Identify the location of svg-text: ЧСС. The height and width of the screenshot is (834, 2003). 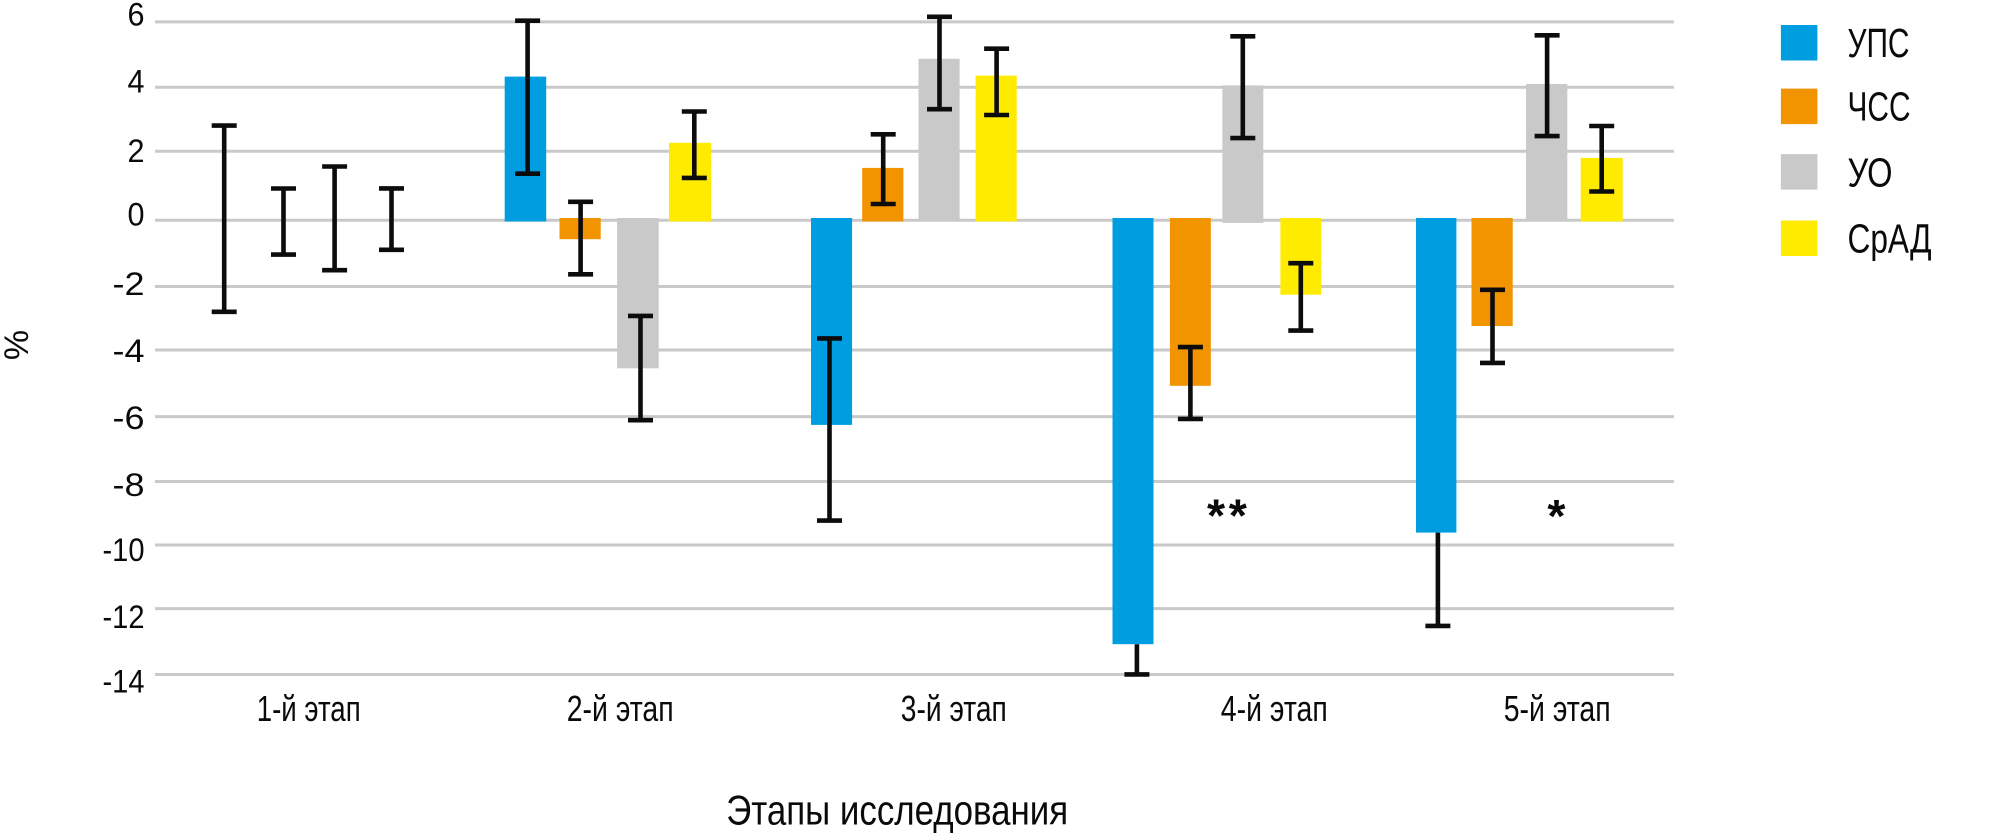
(1879, 107).